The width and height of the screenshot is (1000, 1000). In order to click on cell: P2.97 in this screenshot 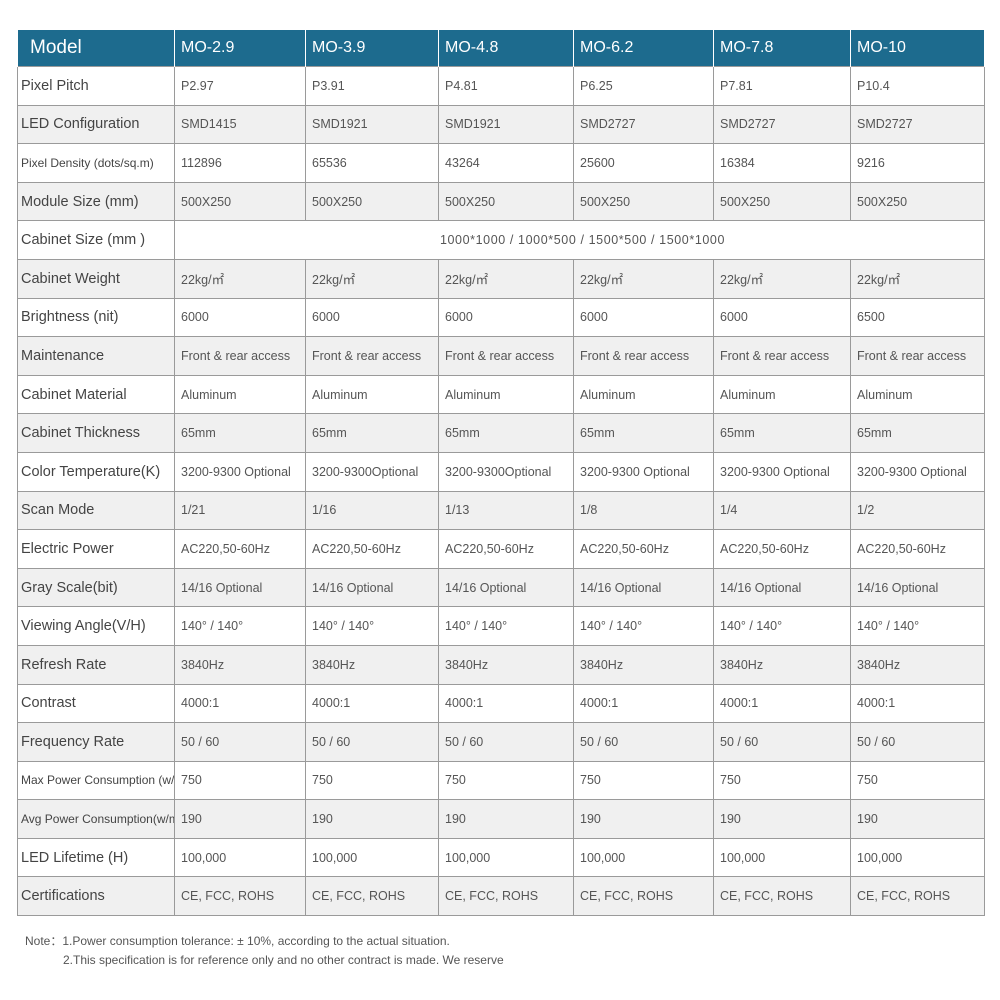, I will do `click(240, 86)`.